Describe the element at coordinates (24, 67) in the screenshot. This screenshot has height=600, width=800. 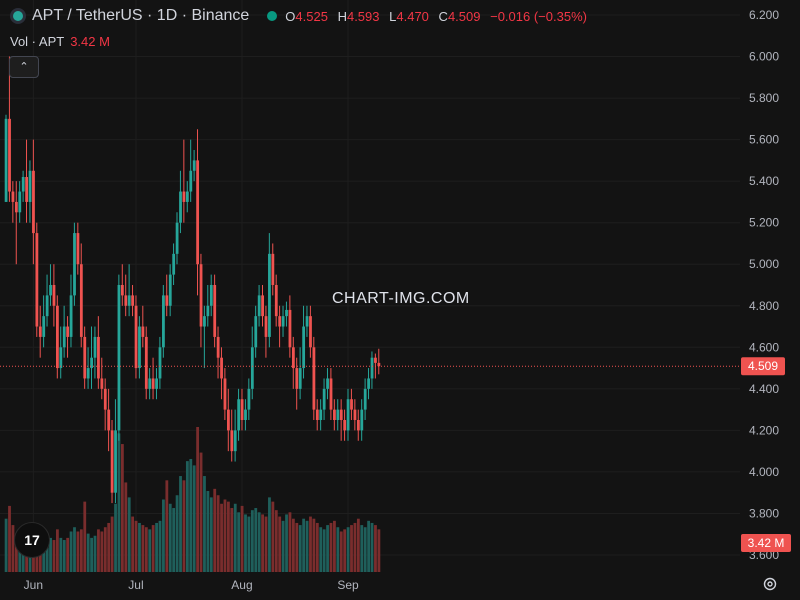
I see `collapse-legend-button: ⌃` at that location.